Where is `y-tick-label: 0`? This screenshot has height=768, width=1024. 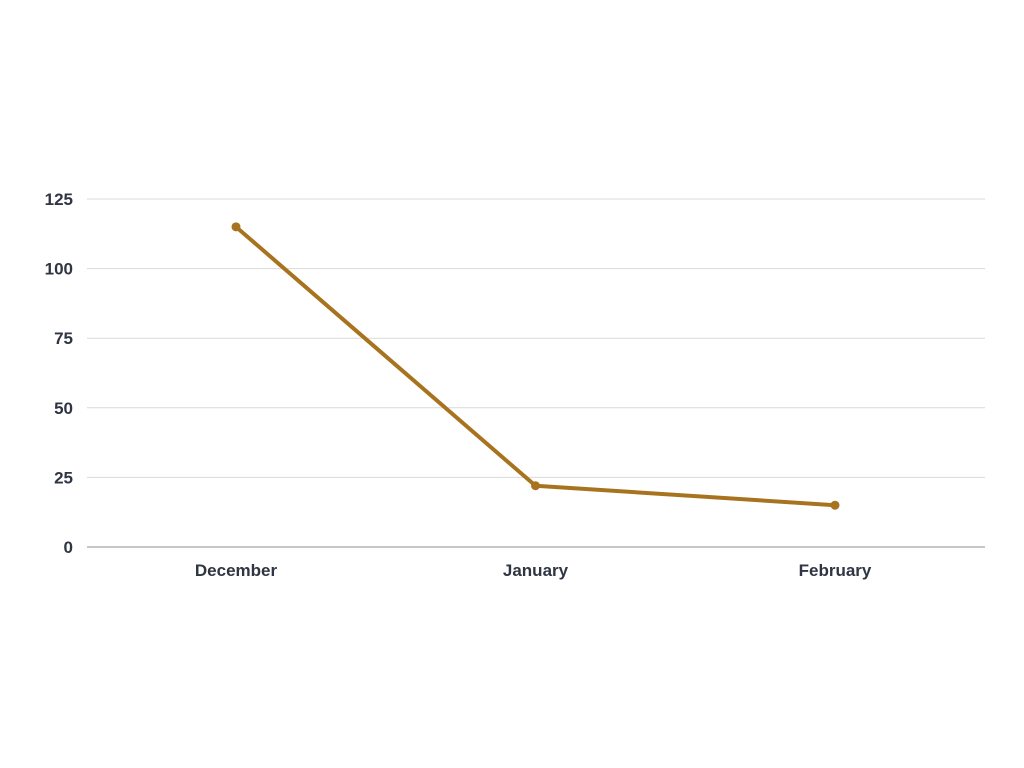 y-tick-label: 0 is located at coordinates (68, 547).